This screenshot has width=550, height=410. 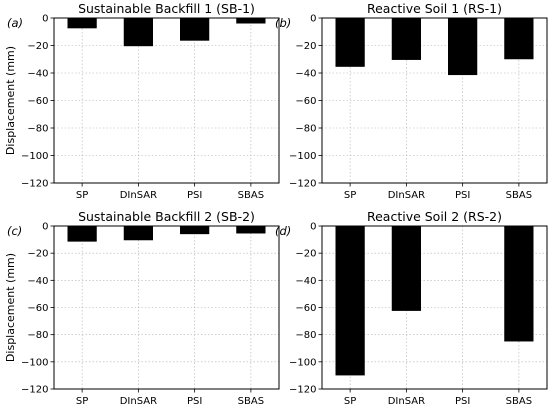 I want to click on chart-title: Reactive Soil 1 (RS-1), so click(x=434, y=8).